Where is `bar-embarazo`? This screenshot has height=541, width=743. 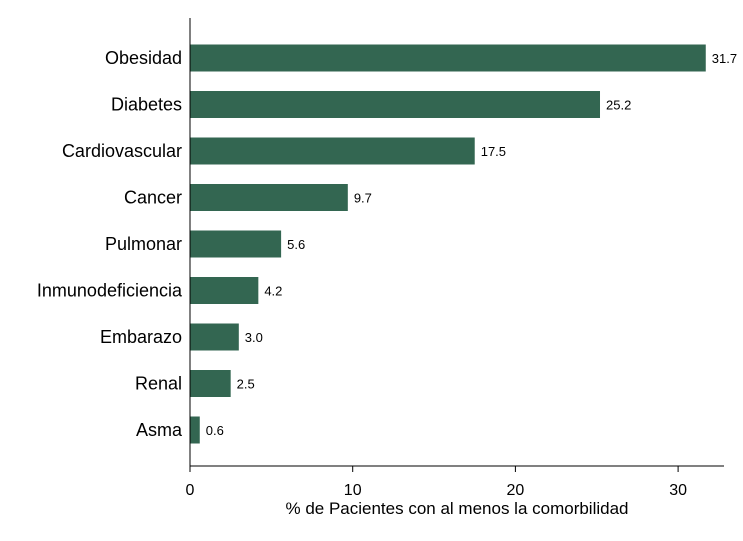 bar-embarazo is located at coordinates (214, 337).